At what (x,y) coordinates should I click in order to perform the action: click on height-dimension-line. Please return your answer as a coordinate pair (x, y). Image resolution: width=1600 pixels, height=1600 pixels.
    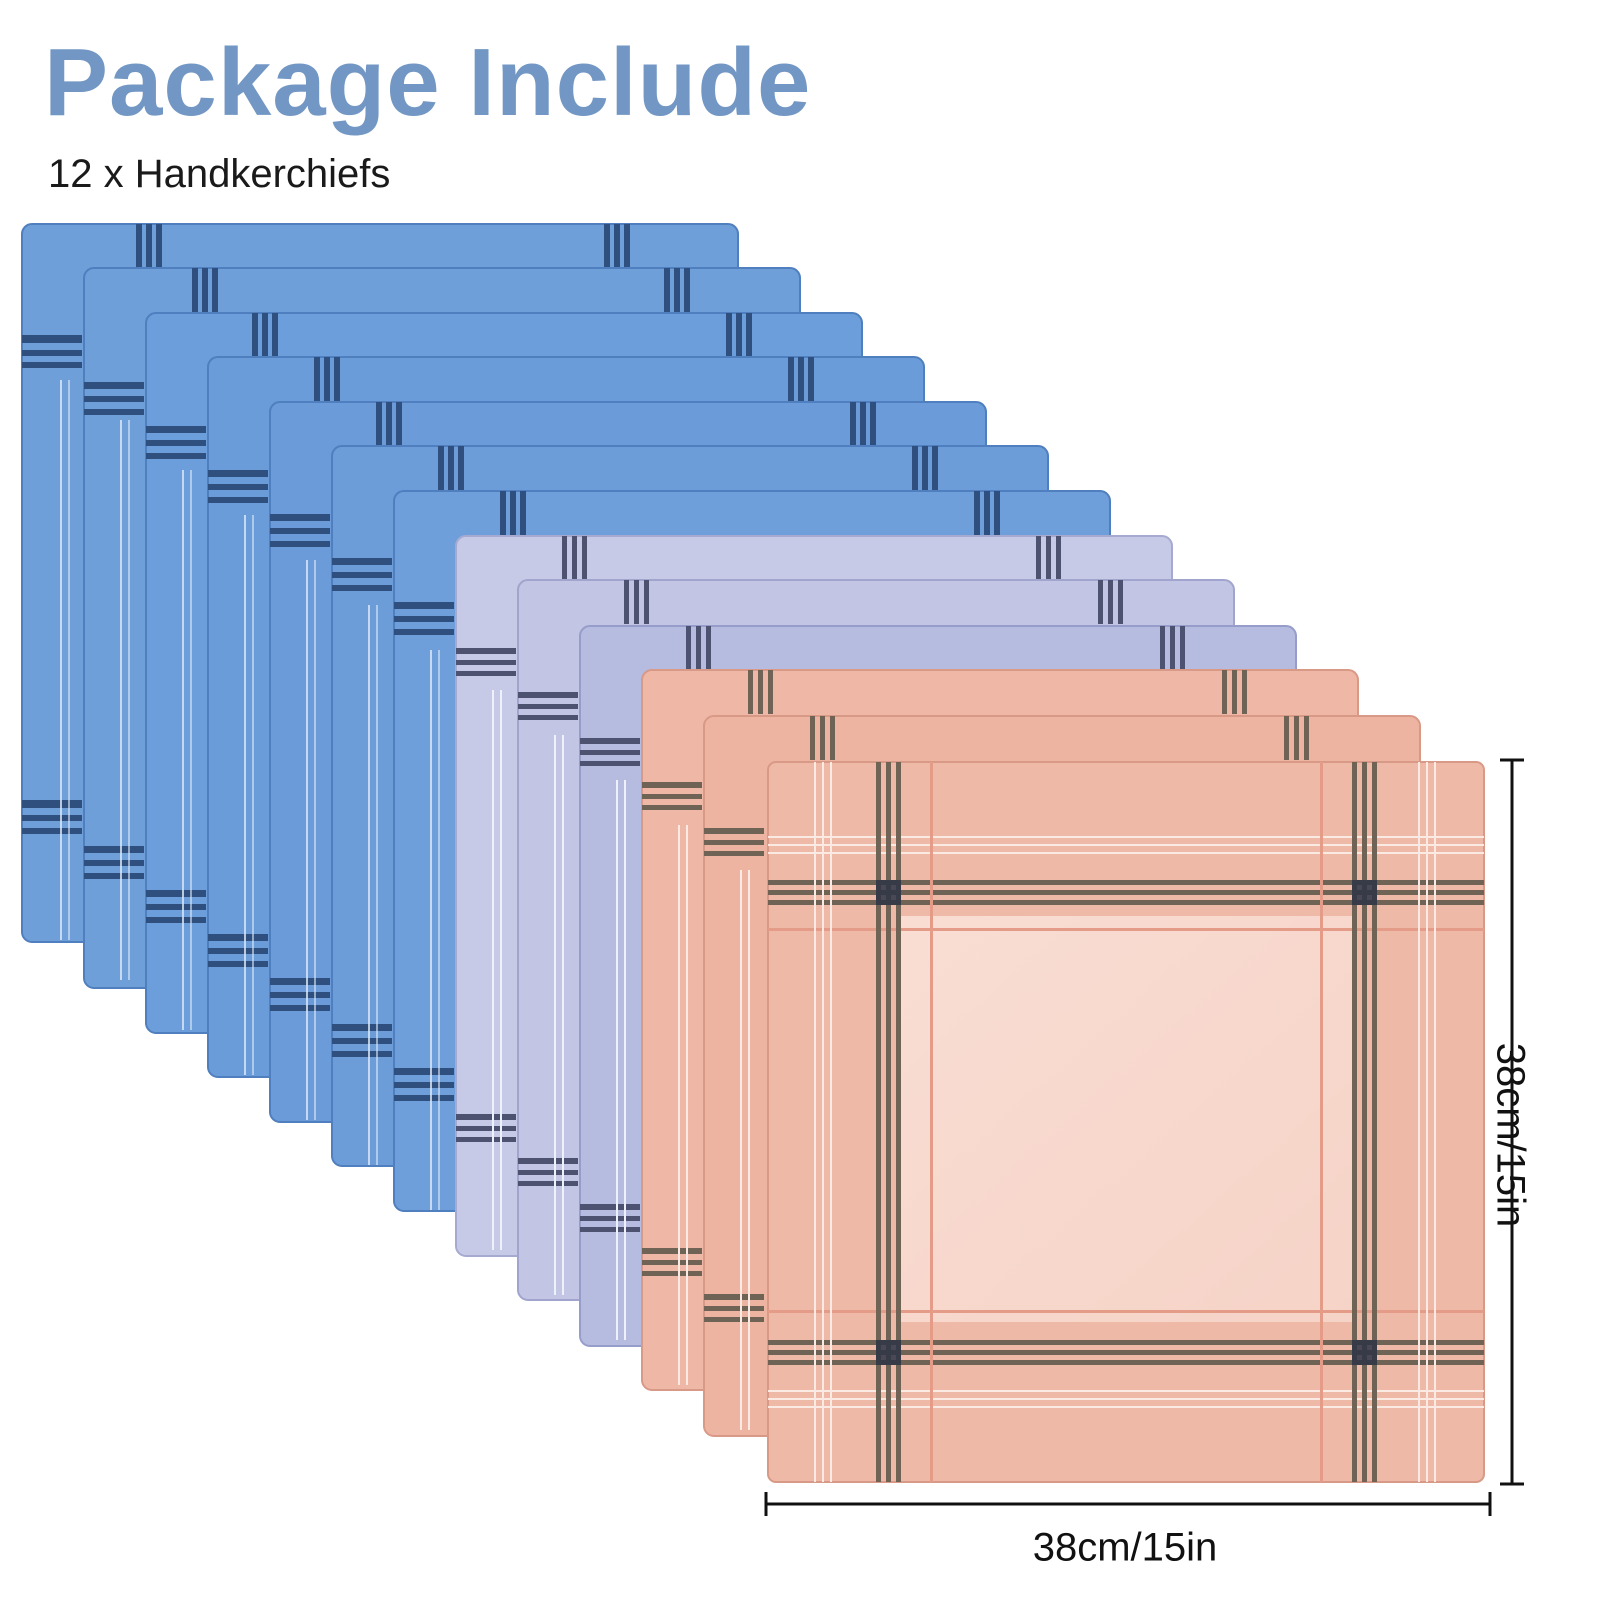
    Looking at the image, I should click on (1512, 1122).